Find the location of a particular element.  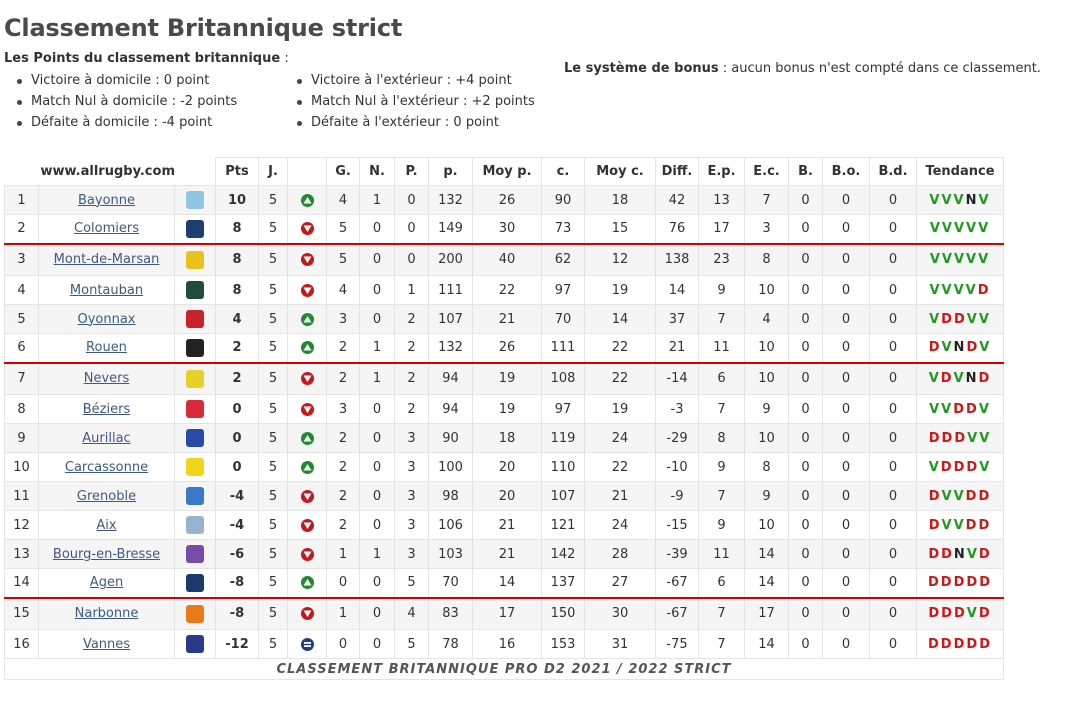

team-link: Aix is located at coordinates (106, 525).